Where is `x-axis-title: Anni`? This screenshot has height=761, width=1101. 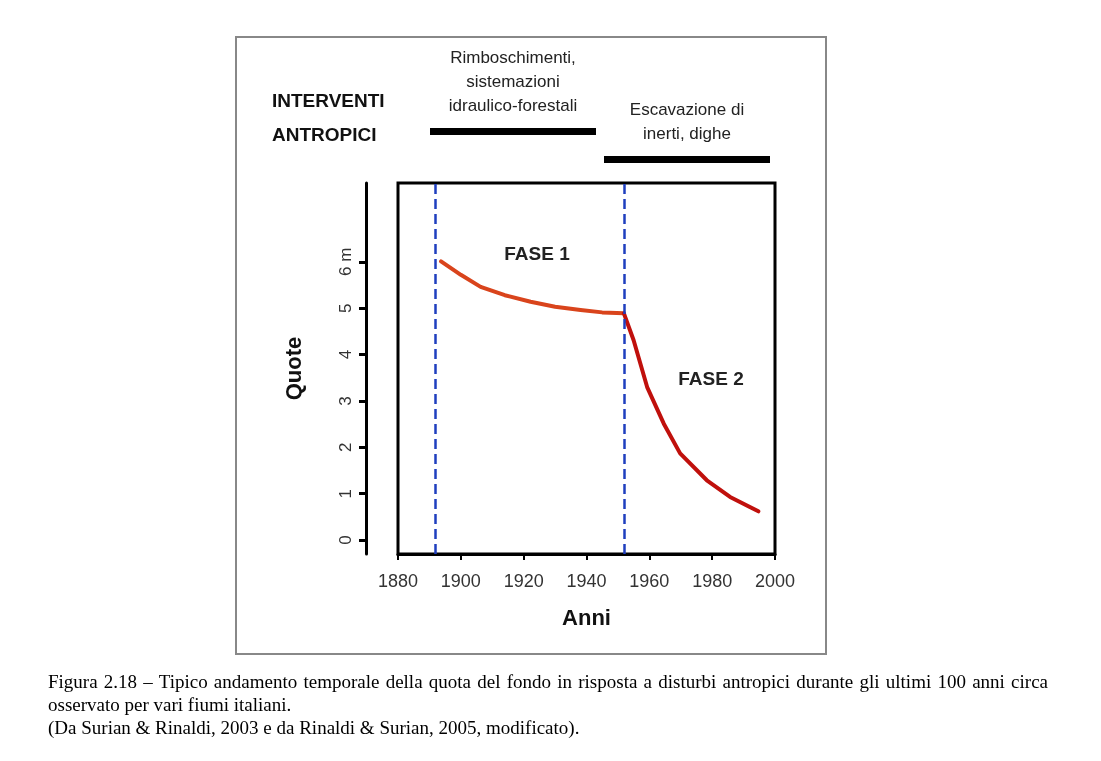 x-axis-title: Anni is located at coordinates (586, 617).